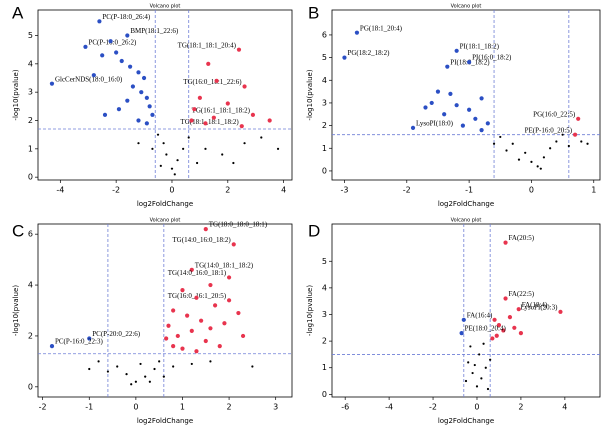 This screenshot has width=614, height=427. Describe the element at coordinates (224, 265) in the screenshot. I see `point-label: TG(14:0_18:1_18:2)` at that location.